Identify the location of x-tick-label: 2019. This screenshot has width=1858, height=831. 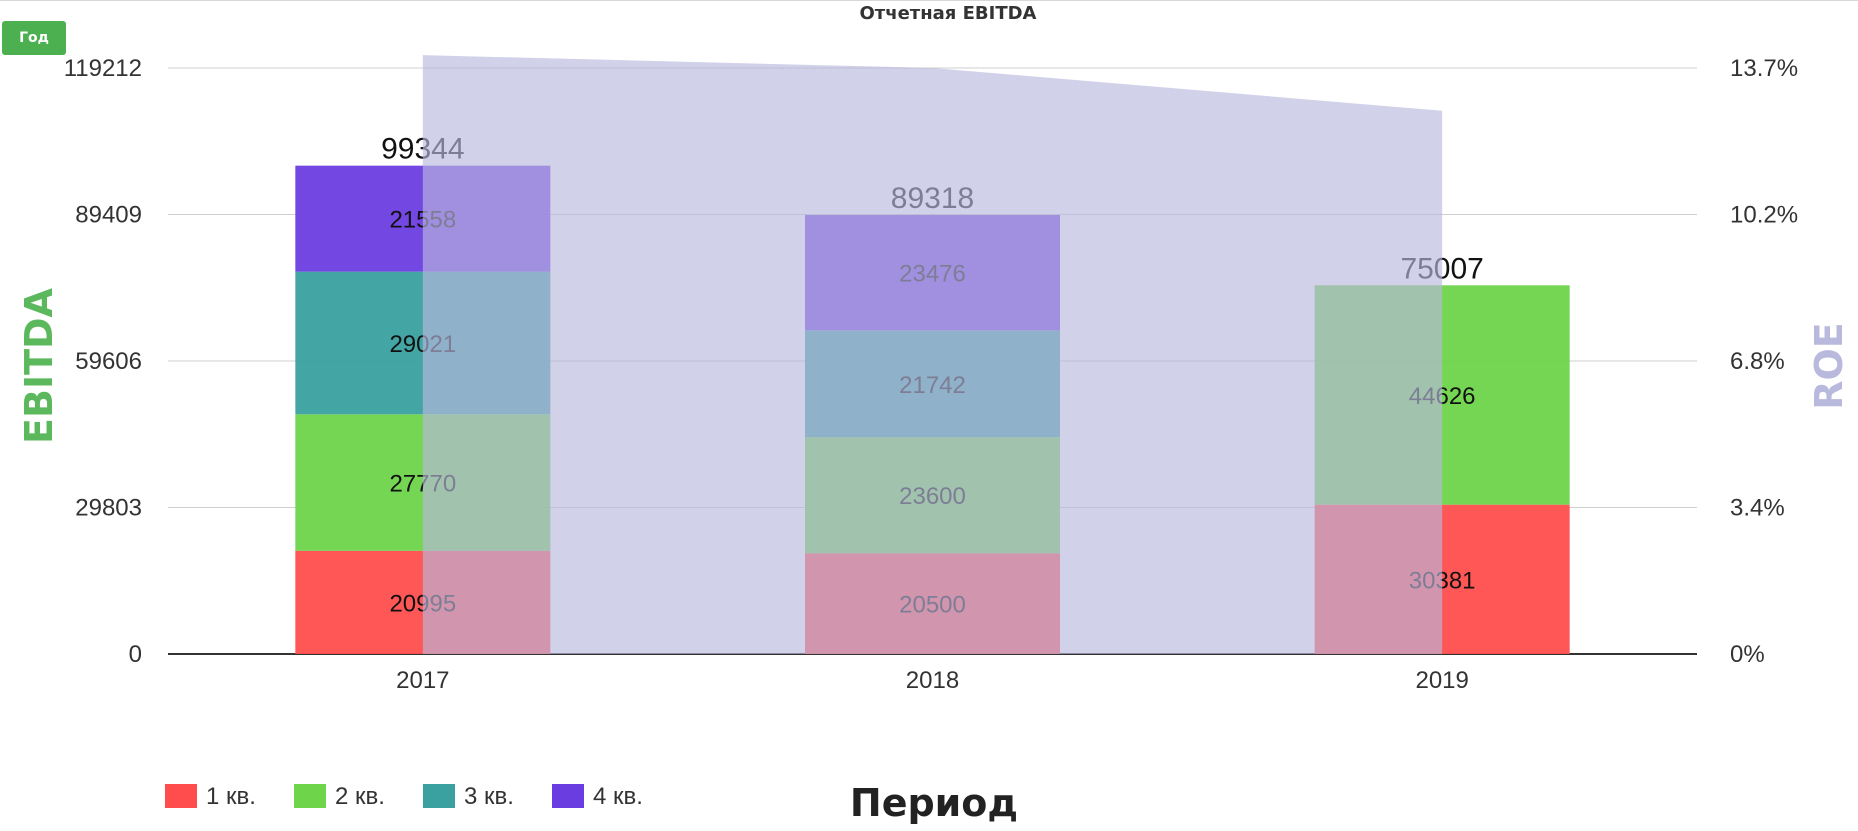
(1441, 680).